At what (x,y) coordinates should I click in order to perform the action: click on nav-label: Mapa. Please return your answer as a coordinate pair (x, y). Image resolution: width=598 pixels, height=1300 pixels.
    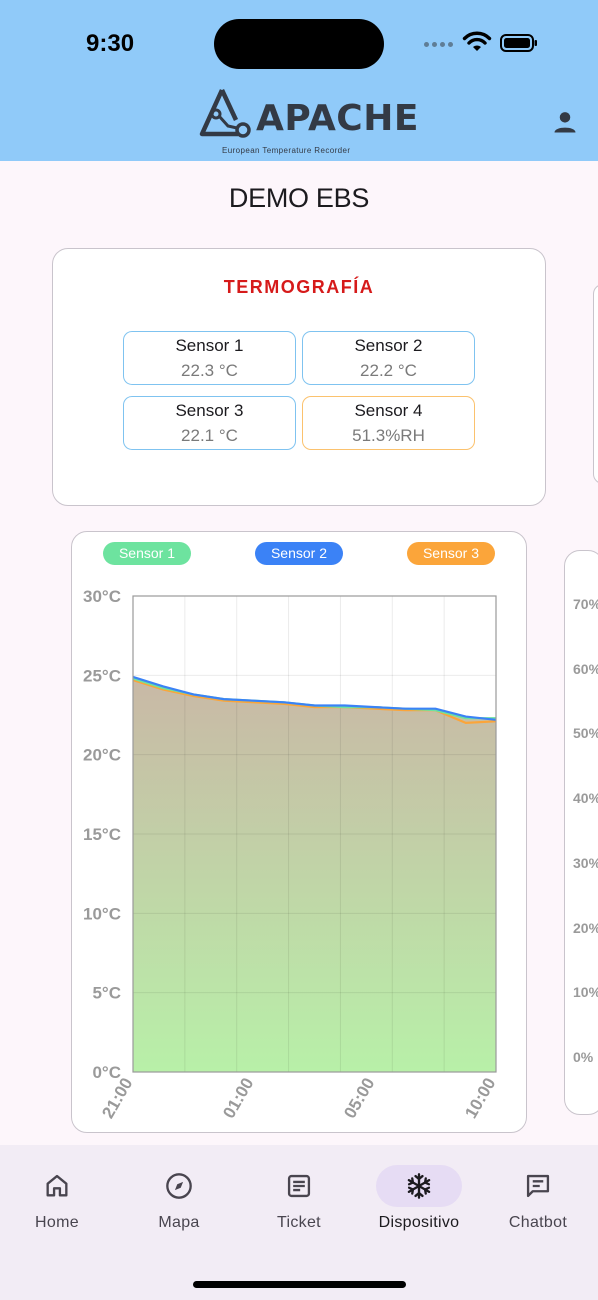
    Looking at the image, I should click on (179, 1222).